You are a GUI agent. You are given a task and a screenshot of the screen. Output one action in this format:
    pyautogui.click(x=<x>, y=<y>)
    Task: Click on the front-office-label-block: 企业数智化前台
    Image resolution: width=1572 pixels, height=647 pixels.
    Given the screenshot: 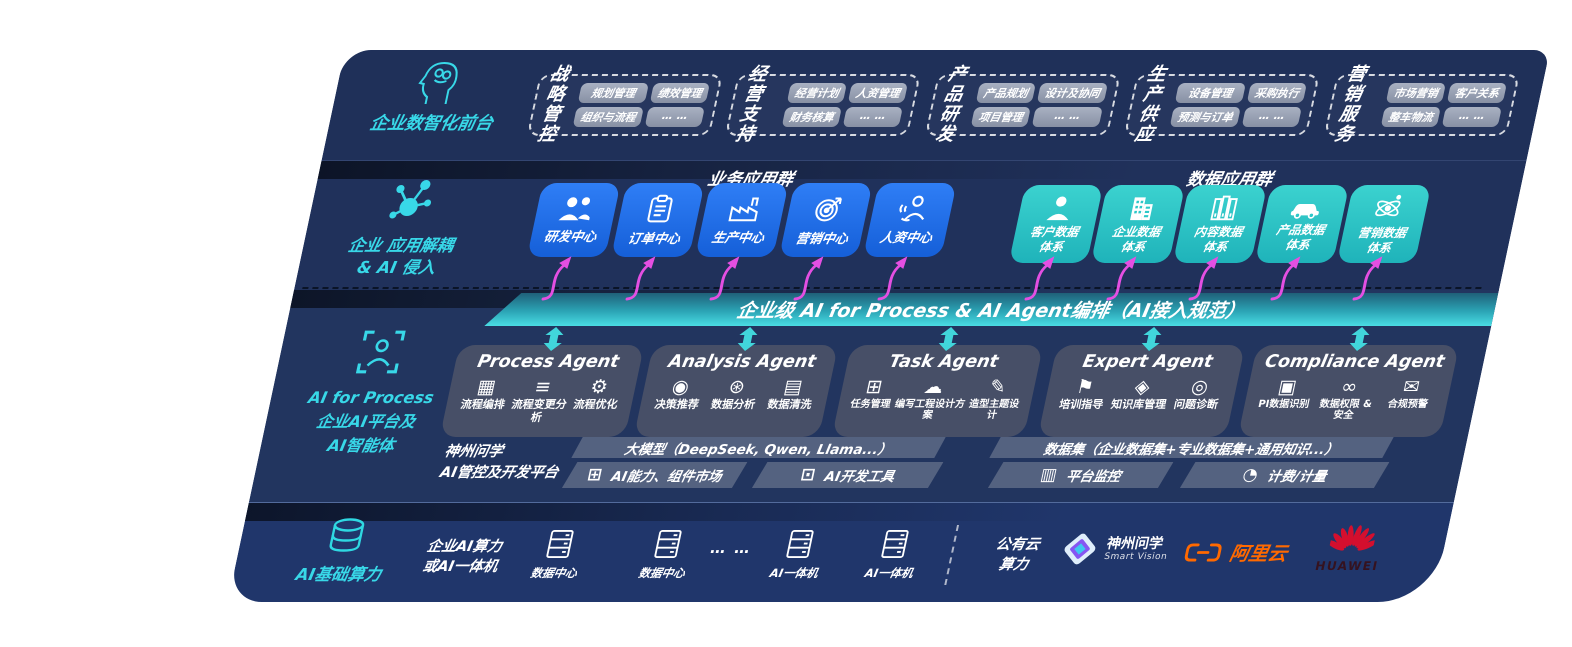 What is the action you would take?
    pyautogui.click(x=437, y=97)
    